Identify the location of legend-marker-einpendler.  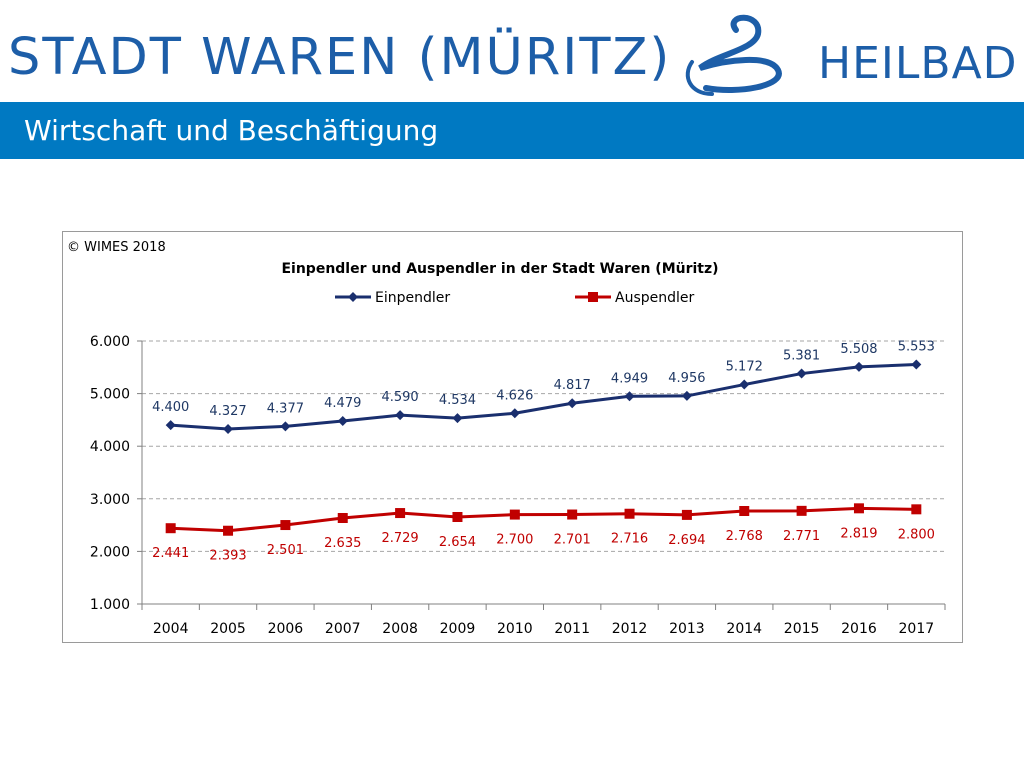
(353, 297).